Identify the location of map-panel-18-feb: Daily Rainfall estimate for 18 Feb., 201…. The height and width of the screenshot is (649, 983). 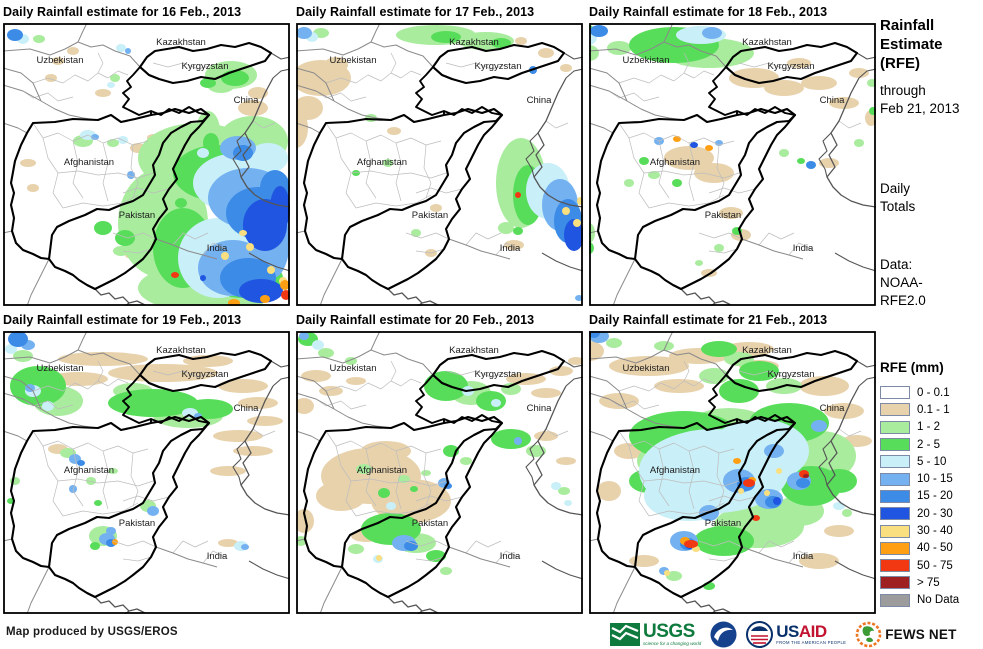
(732, 154).